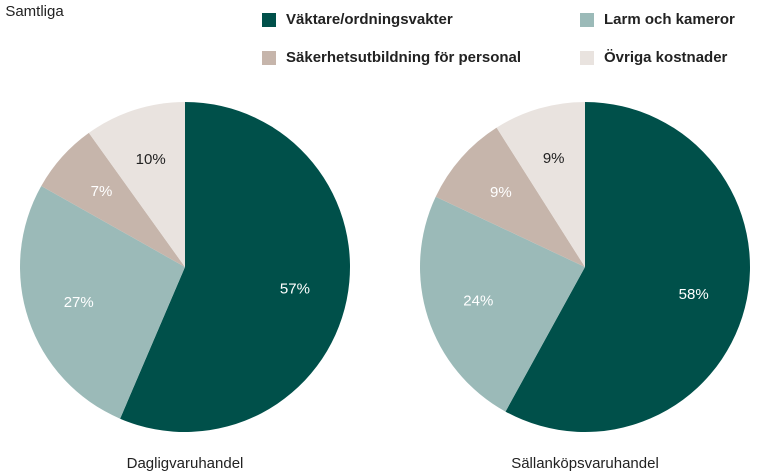 The width and height of the screenshot is (778, 474). What do you see at coordinates (669, 19) in the screenshot?
I see `legend-label: Larm och kameror` at bounding box center [669, 19].